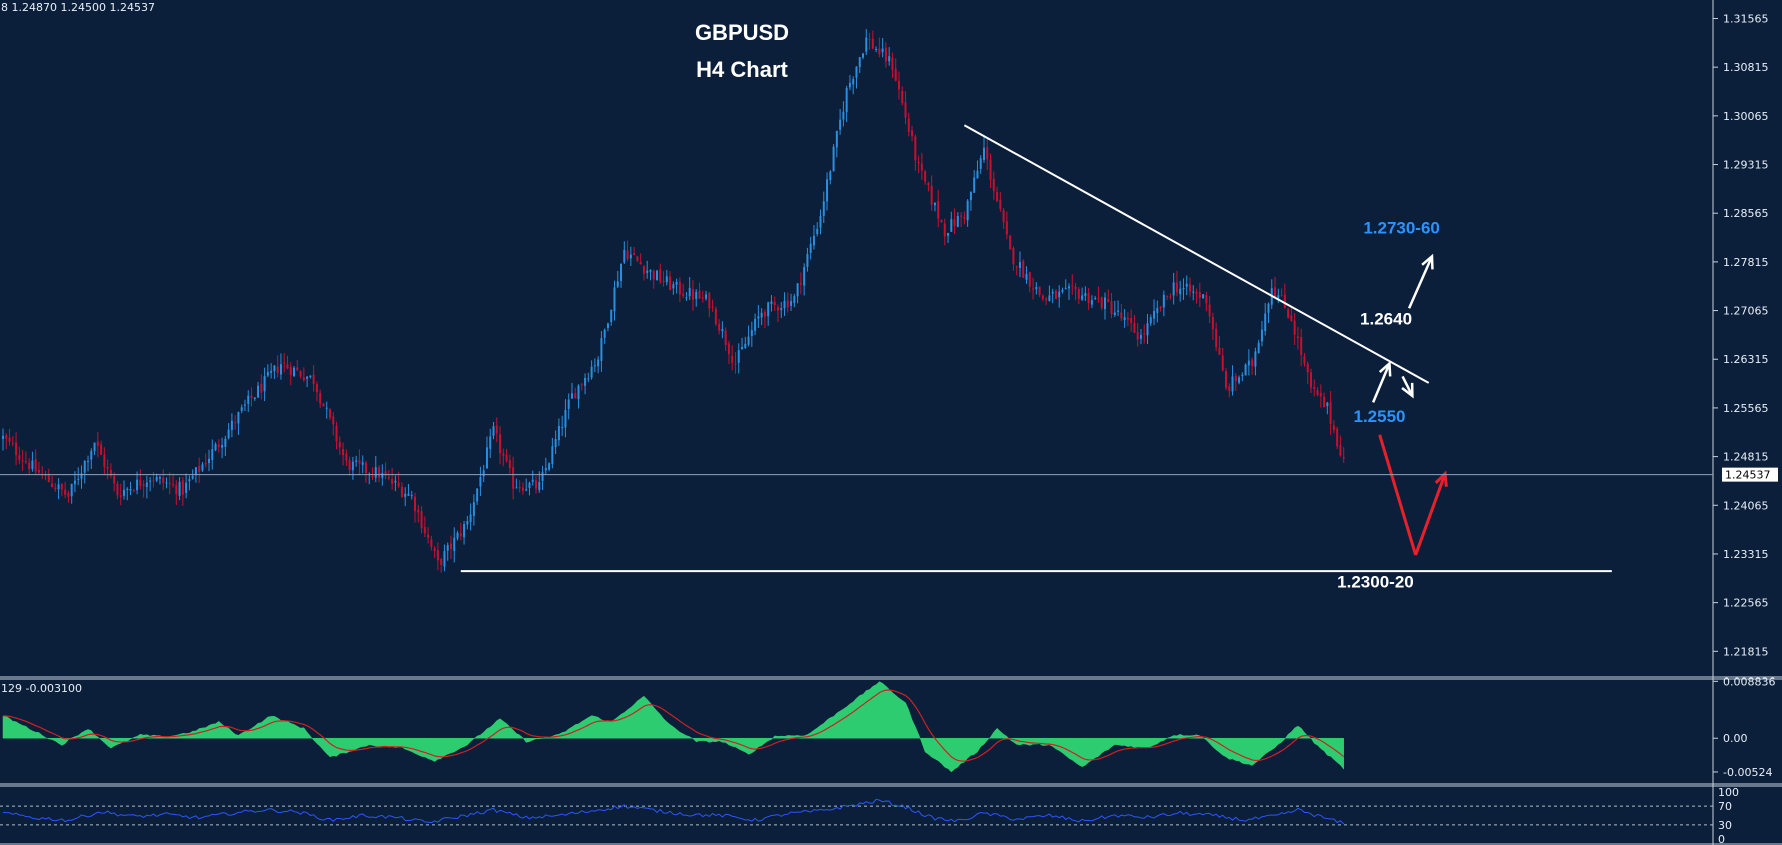 The height and width of the screenshot is (845, 1782). What do you see at coordinates (1750, 474) in the screenshot?
I see `current-price-box` at bounding box center [1750, 474].